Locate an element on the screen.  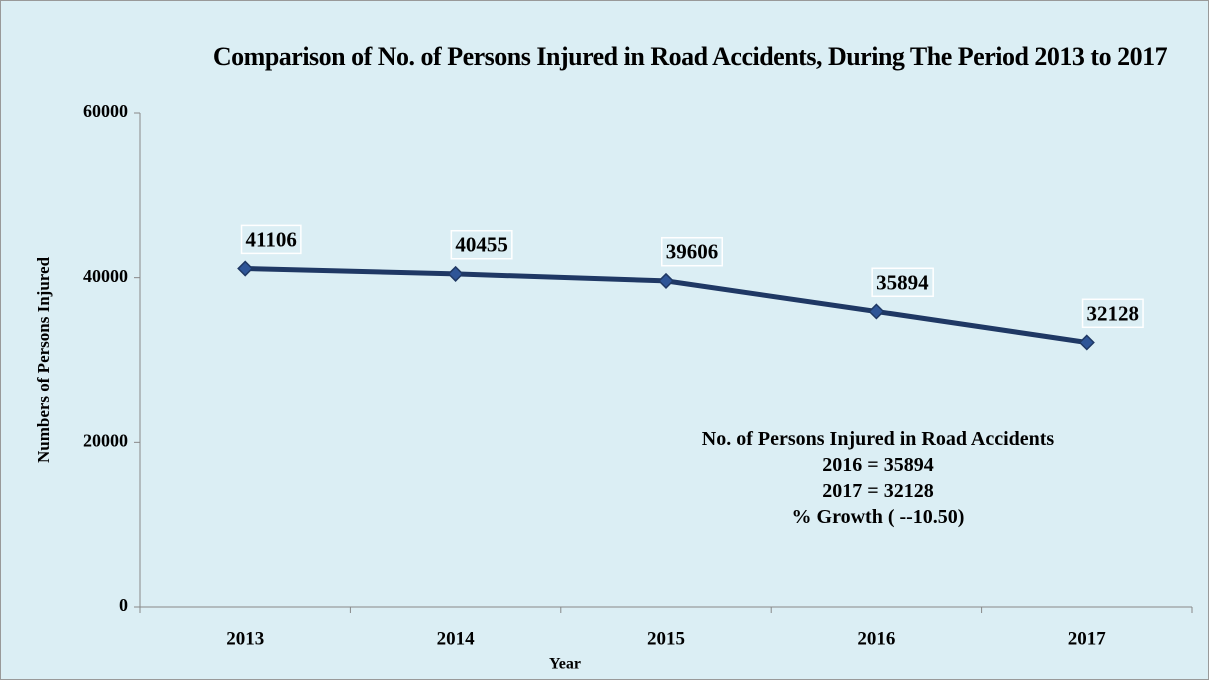
x-tick-label: 2016 is located at coordinates (876, 638).